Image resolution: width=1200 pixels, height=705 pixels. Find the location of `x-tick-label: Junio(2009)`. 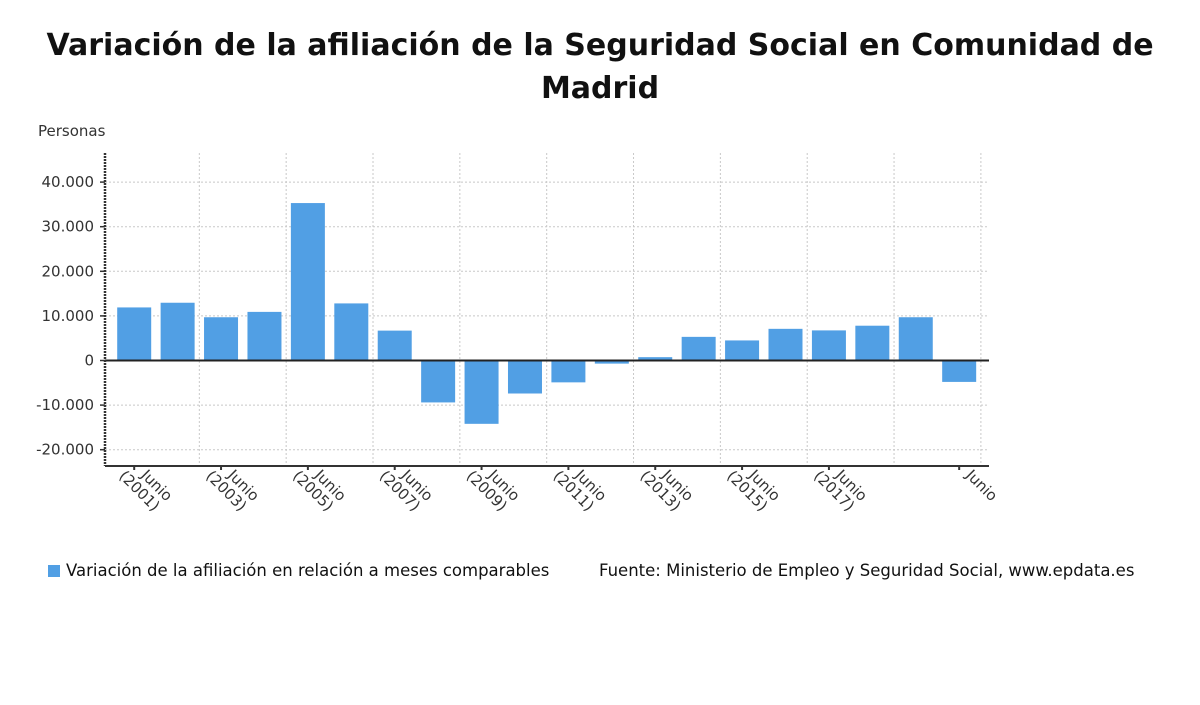

x-tick-label: Junio(2009) is located at coordinates (493, 489).